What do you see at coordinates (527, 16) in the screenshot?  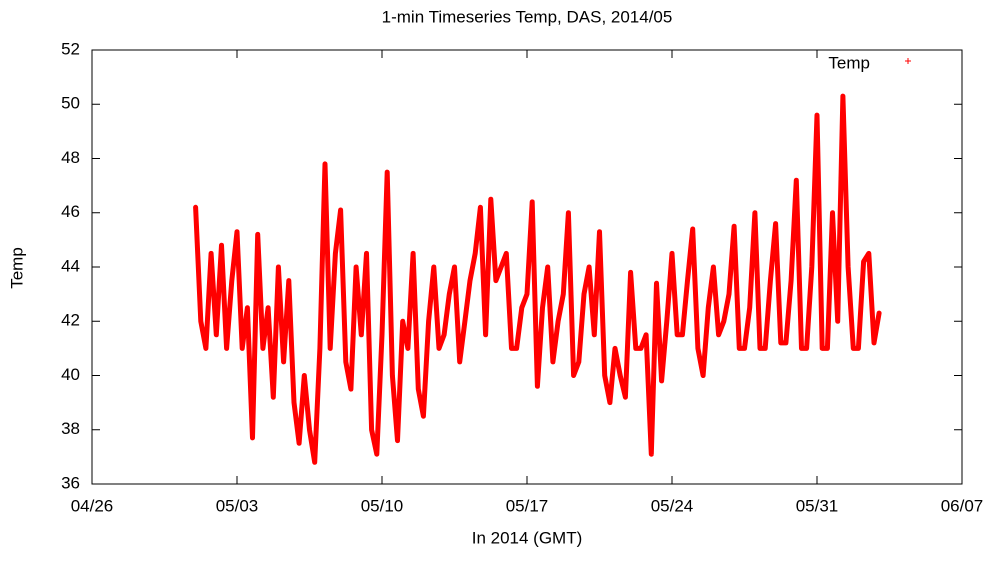 I see `chart-title: 1-min Timeseries Temp, DAS, 2014/05` at bounding box center [527, 16].